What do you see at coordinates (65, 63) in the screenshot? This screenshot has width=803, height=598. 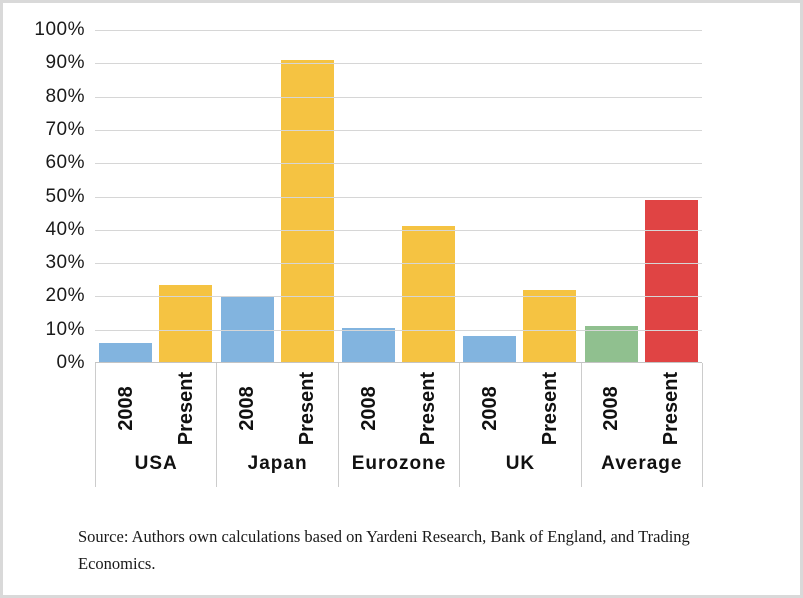 I see `y-axis-tick-label: 90%` at bounding box center [65, 63].